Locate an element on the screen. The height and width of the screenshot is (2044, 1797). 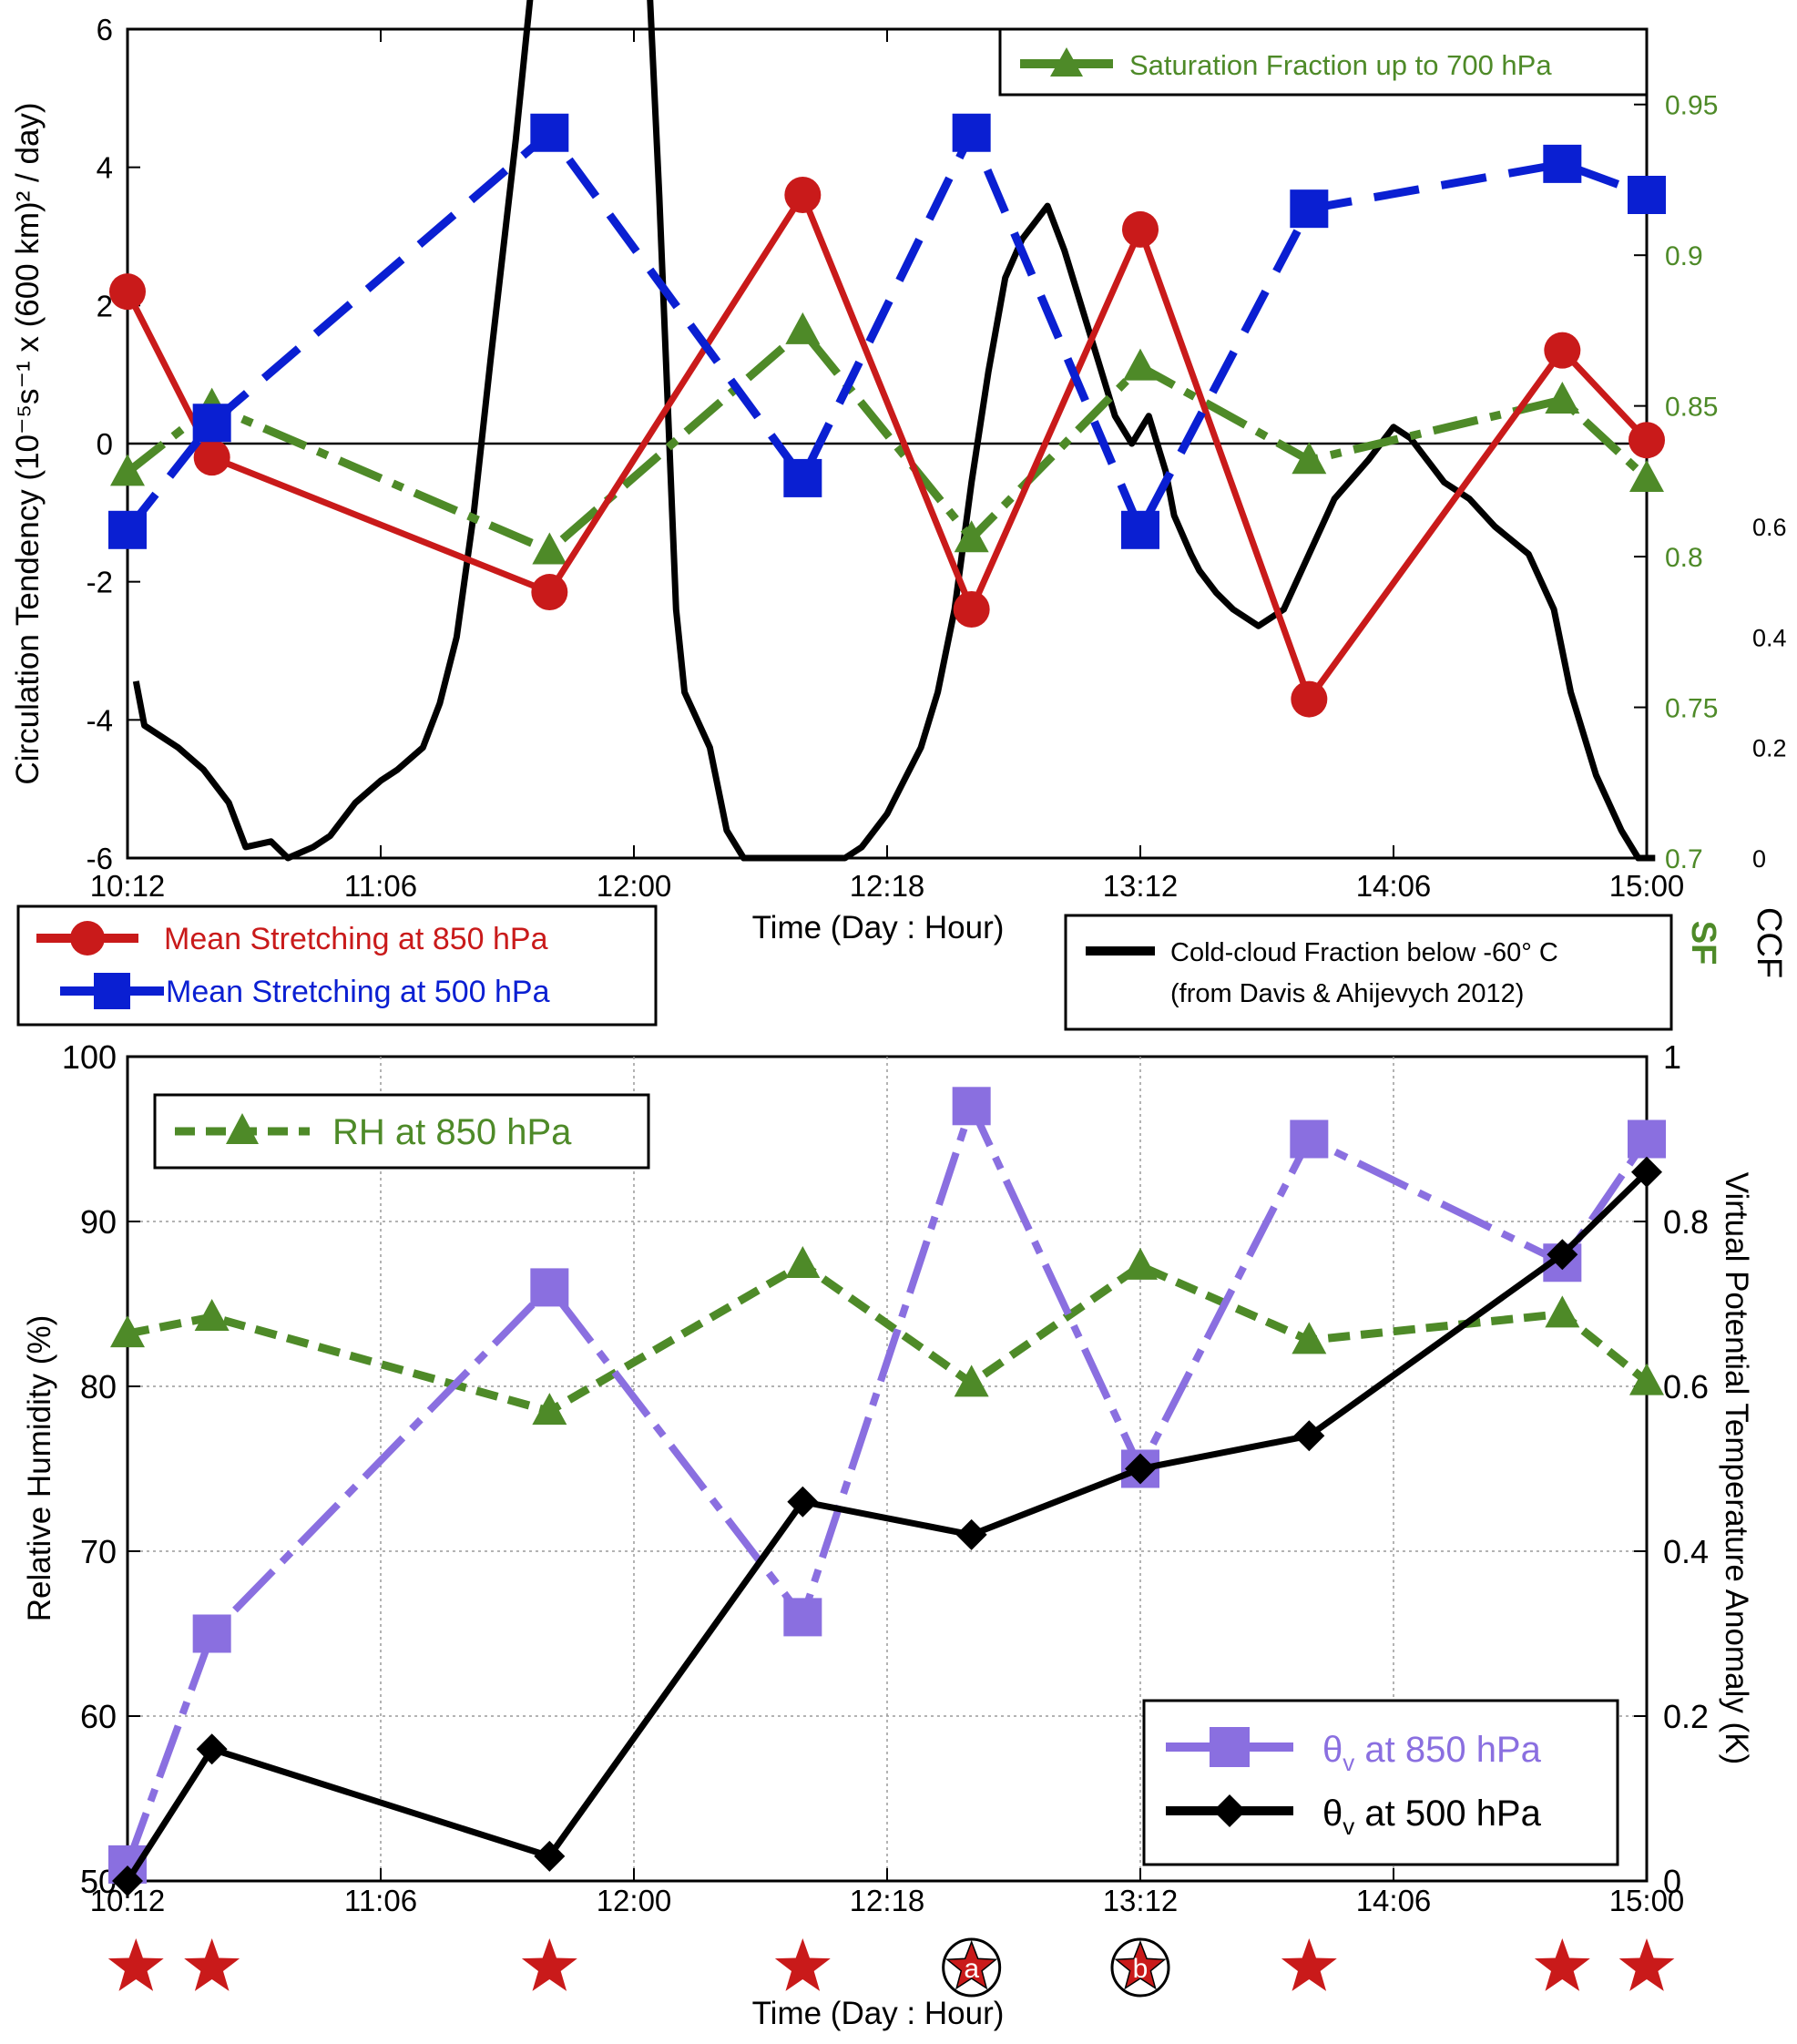
bottom-x-tick-label: 12:18 is located at coordinates (887, 1901).